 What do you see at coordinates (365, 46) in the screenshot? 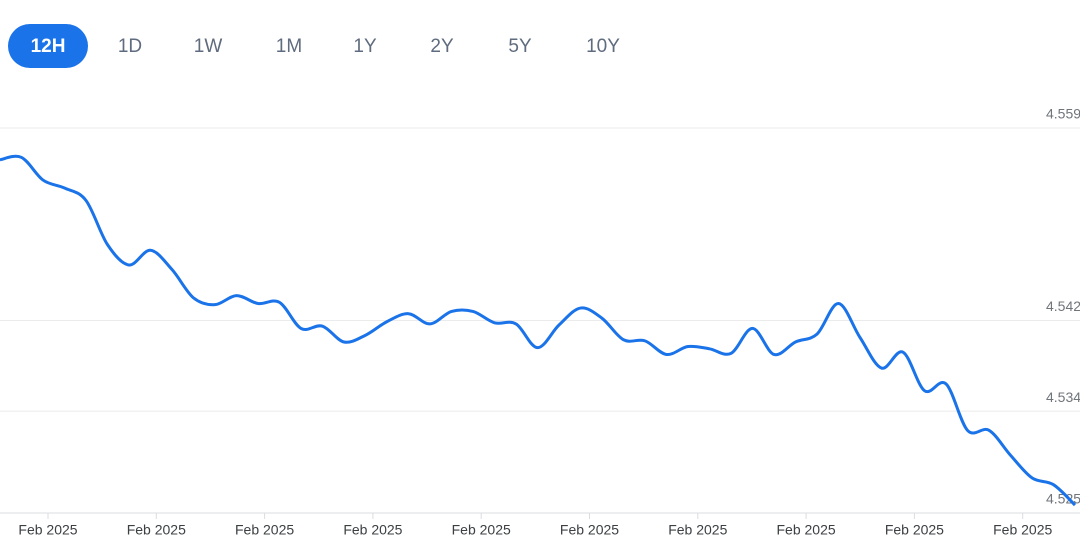
I see `time-range-tab: 1Y` at bounding box center [365, 46].